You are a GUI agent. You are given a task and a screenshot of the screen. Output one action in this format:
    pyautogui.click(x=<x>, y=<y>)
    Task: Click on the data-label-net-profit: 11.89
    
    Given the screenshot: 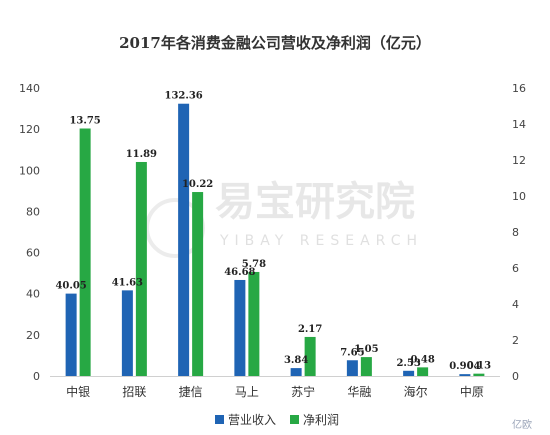 What is the action you would take?
    pyautogui.click(x=141, y=154)
    